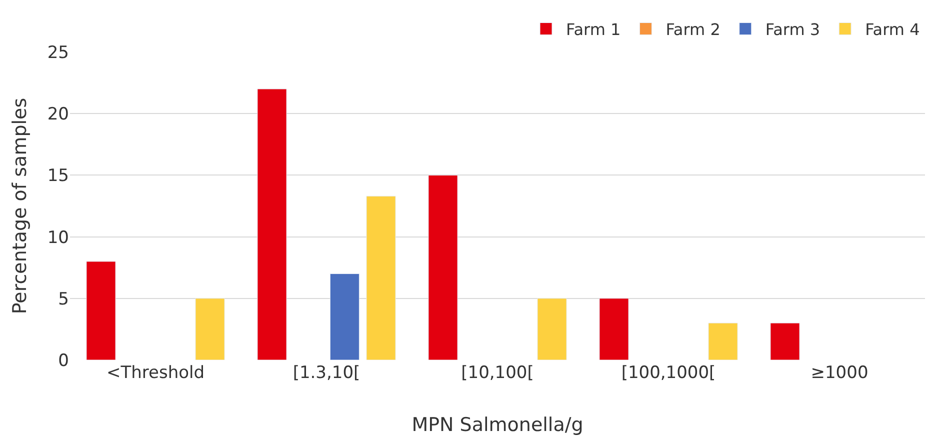  I want to click on x-tick-label: [100,1000[, so click(668, 373).